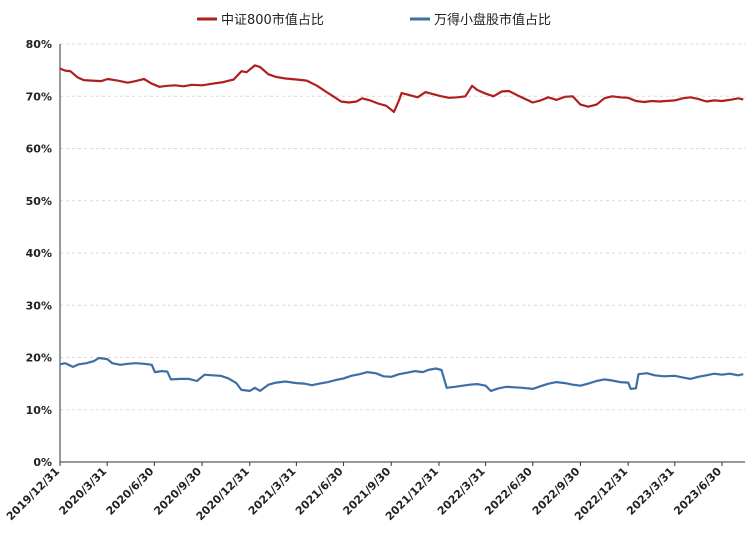  What do you see at coordinates (33, 494) in the screenshot?
I see `x-tick-label: 2019/12/31` at bounding box center [33, 494].